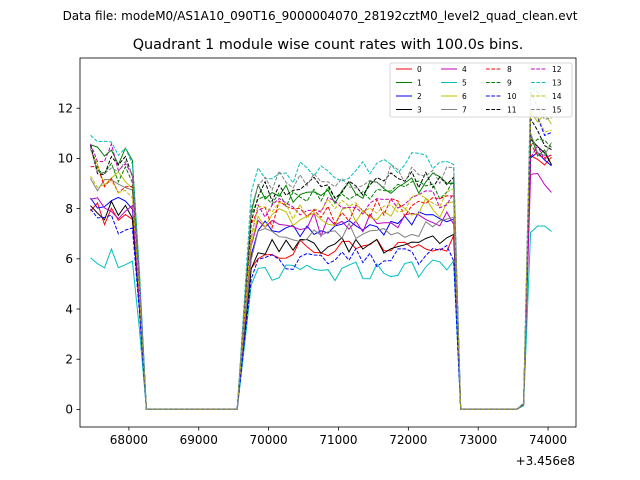  Describe the element at coordinates (69, 209) in the screenshot. I see `y-tick-label: 8` at that location.